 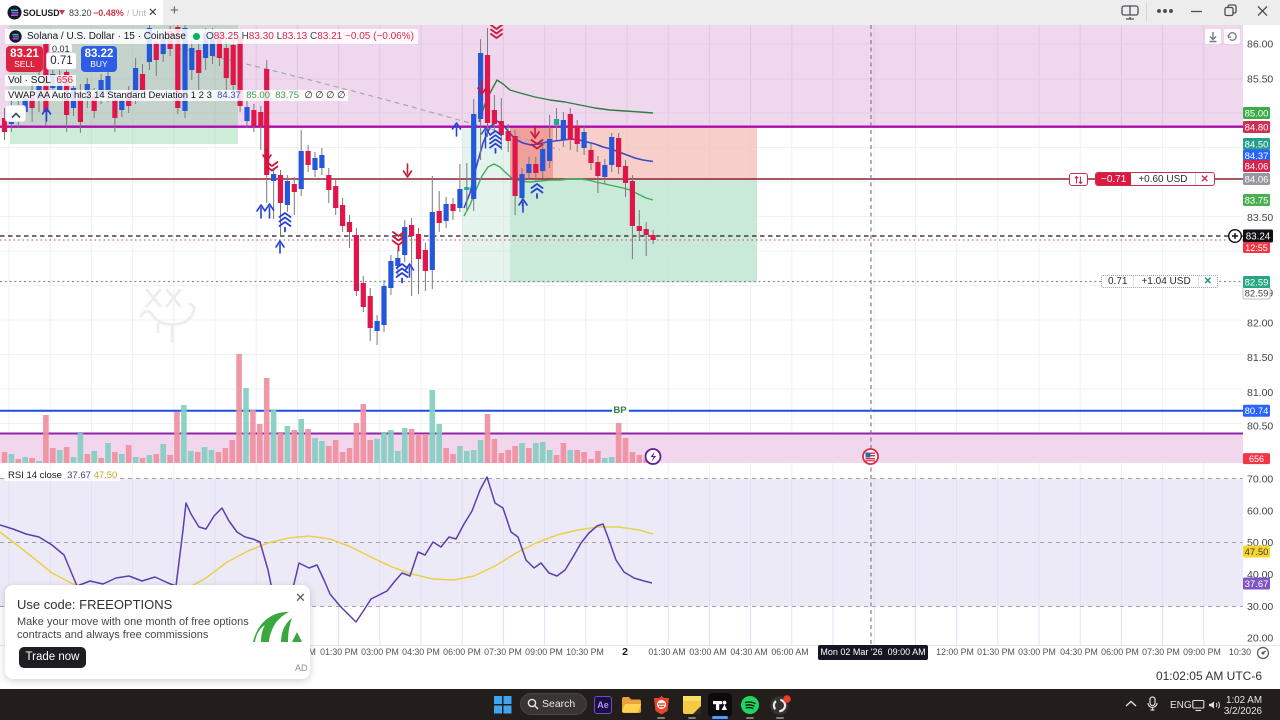 I want to click on svg-text: 84.37, so click(x=1257, y=156).